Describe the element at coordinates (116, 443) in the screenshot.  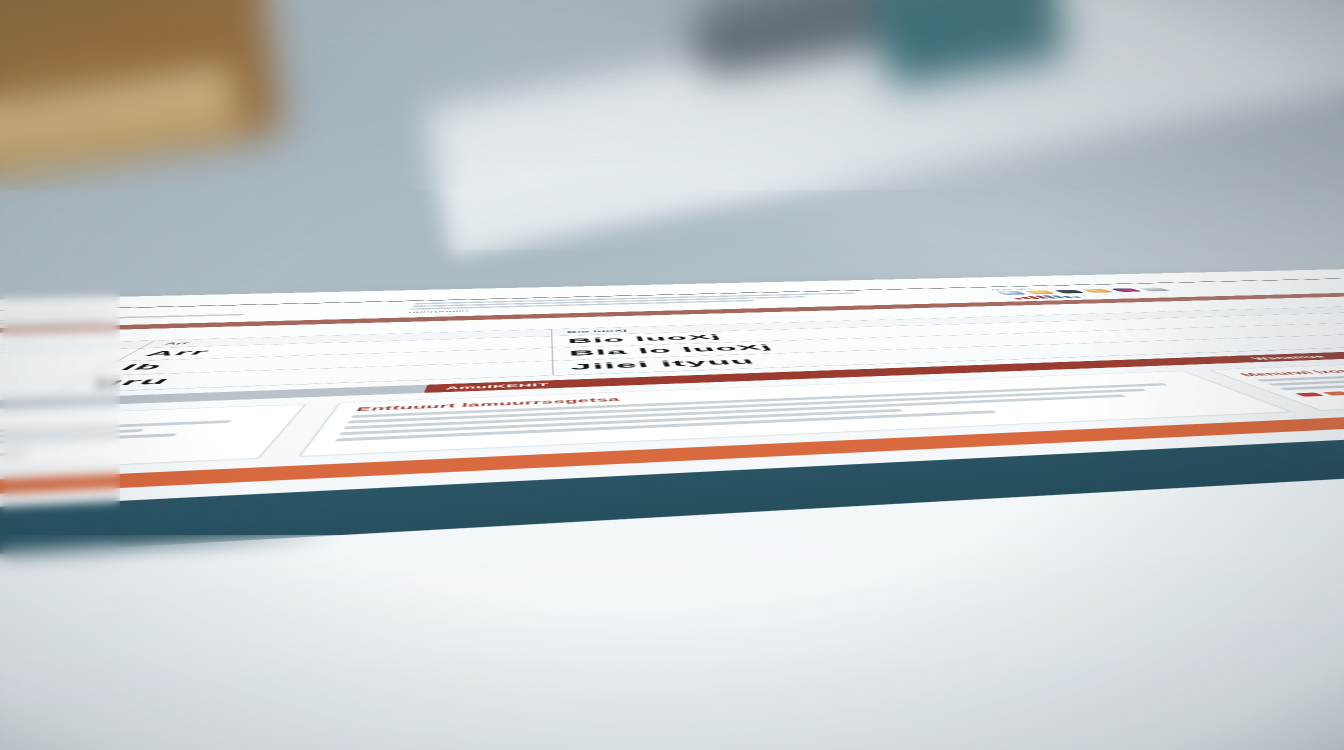
I see `text-line` at that location.